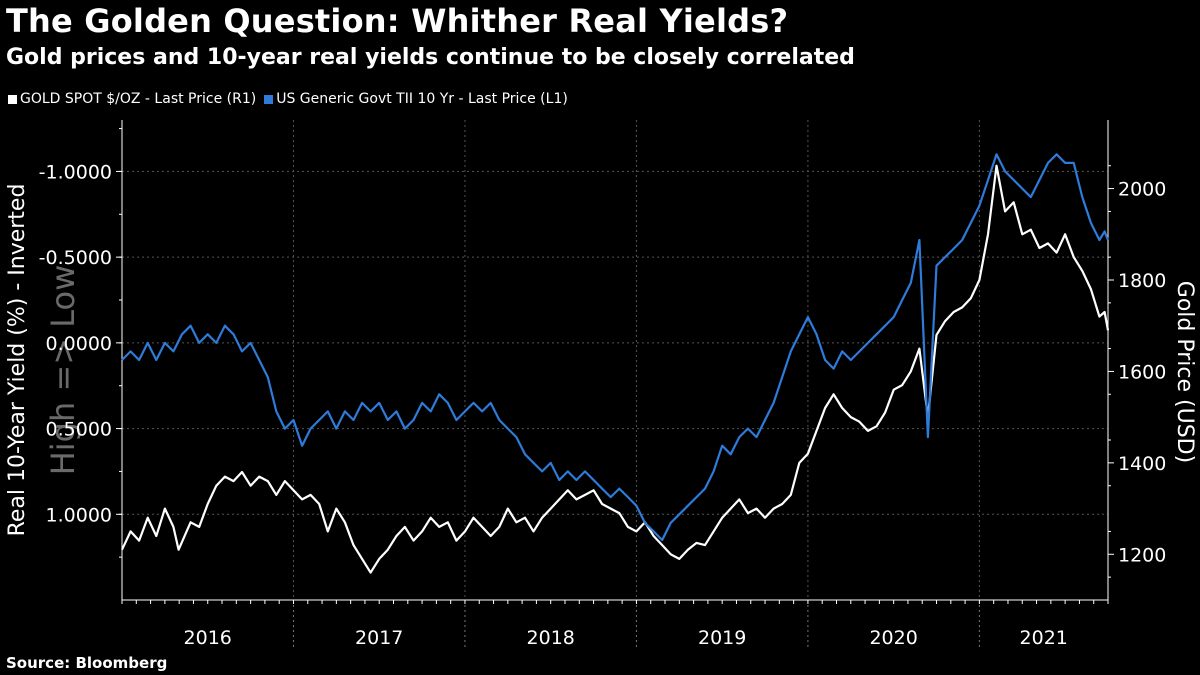 The image size is (1200, 675). What do you see at coordinates (1142, 372) in the screenshot?
I see `right-tick-label: 1600` at bounding box center [1142, 372].